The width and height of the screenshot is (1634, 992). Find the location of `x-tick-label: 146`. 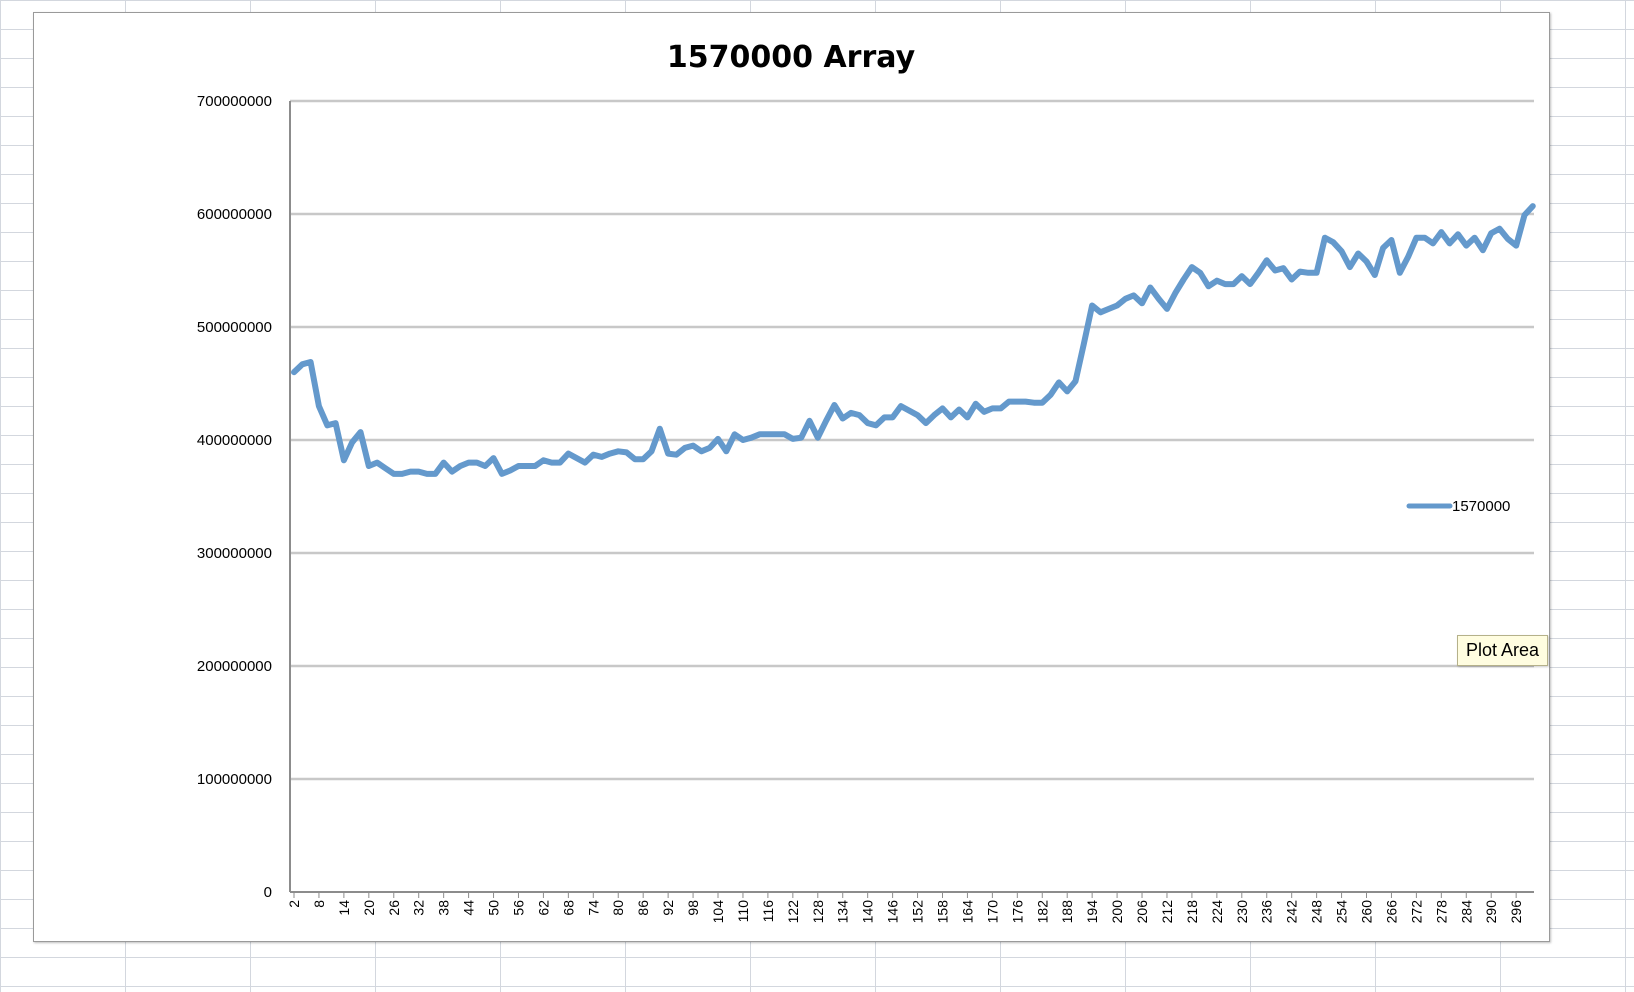

x-tick-label: 146 is located at coordinates (893, 912).